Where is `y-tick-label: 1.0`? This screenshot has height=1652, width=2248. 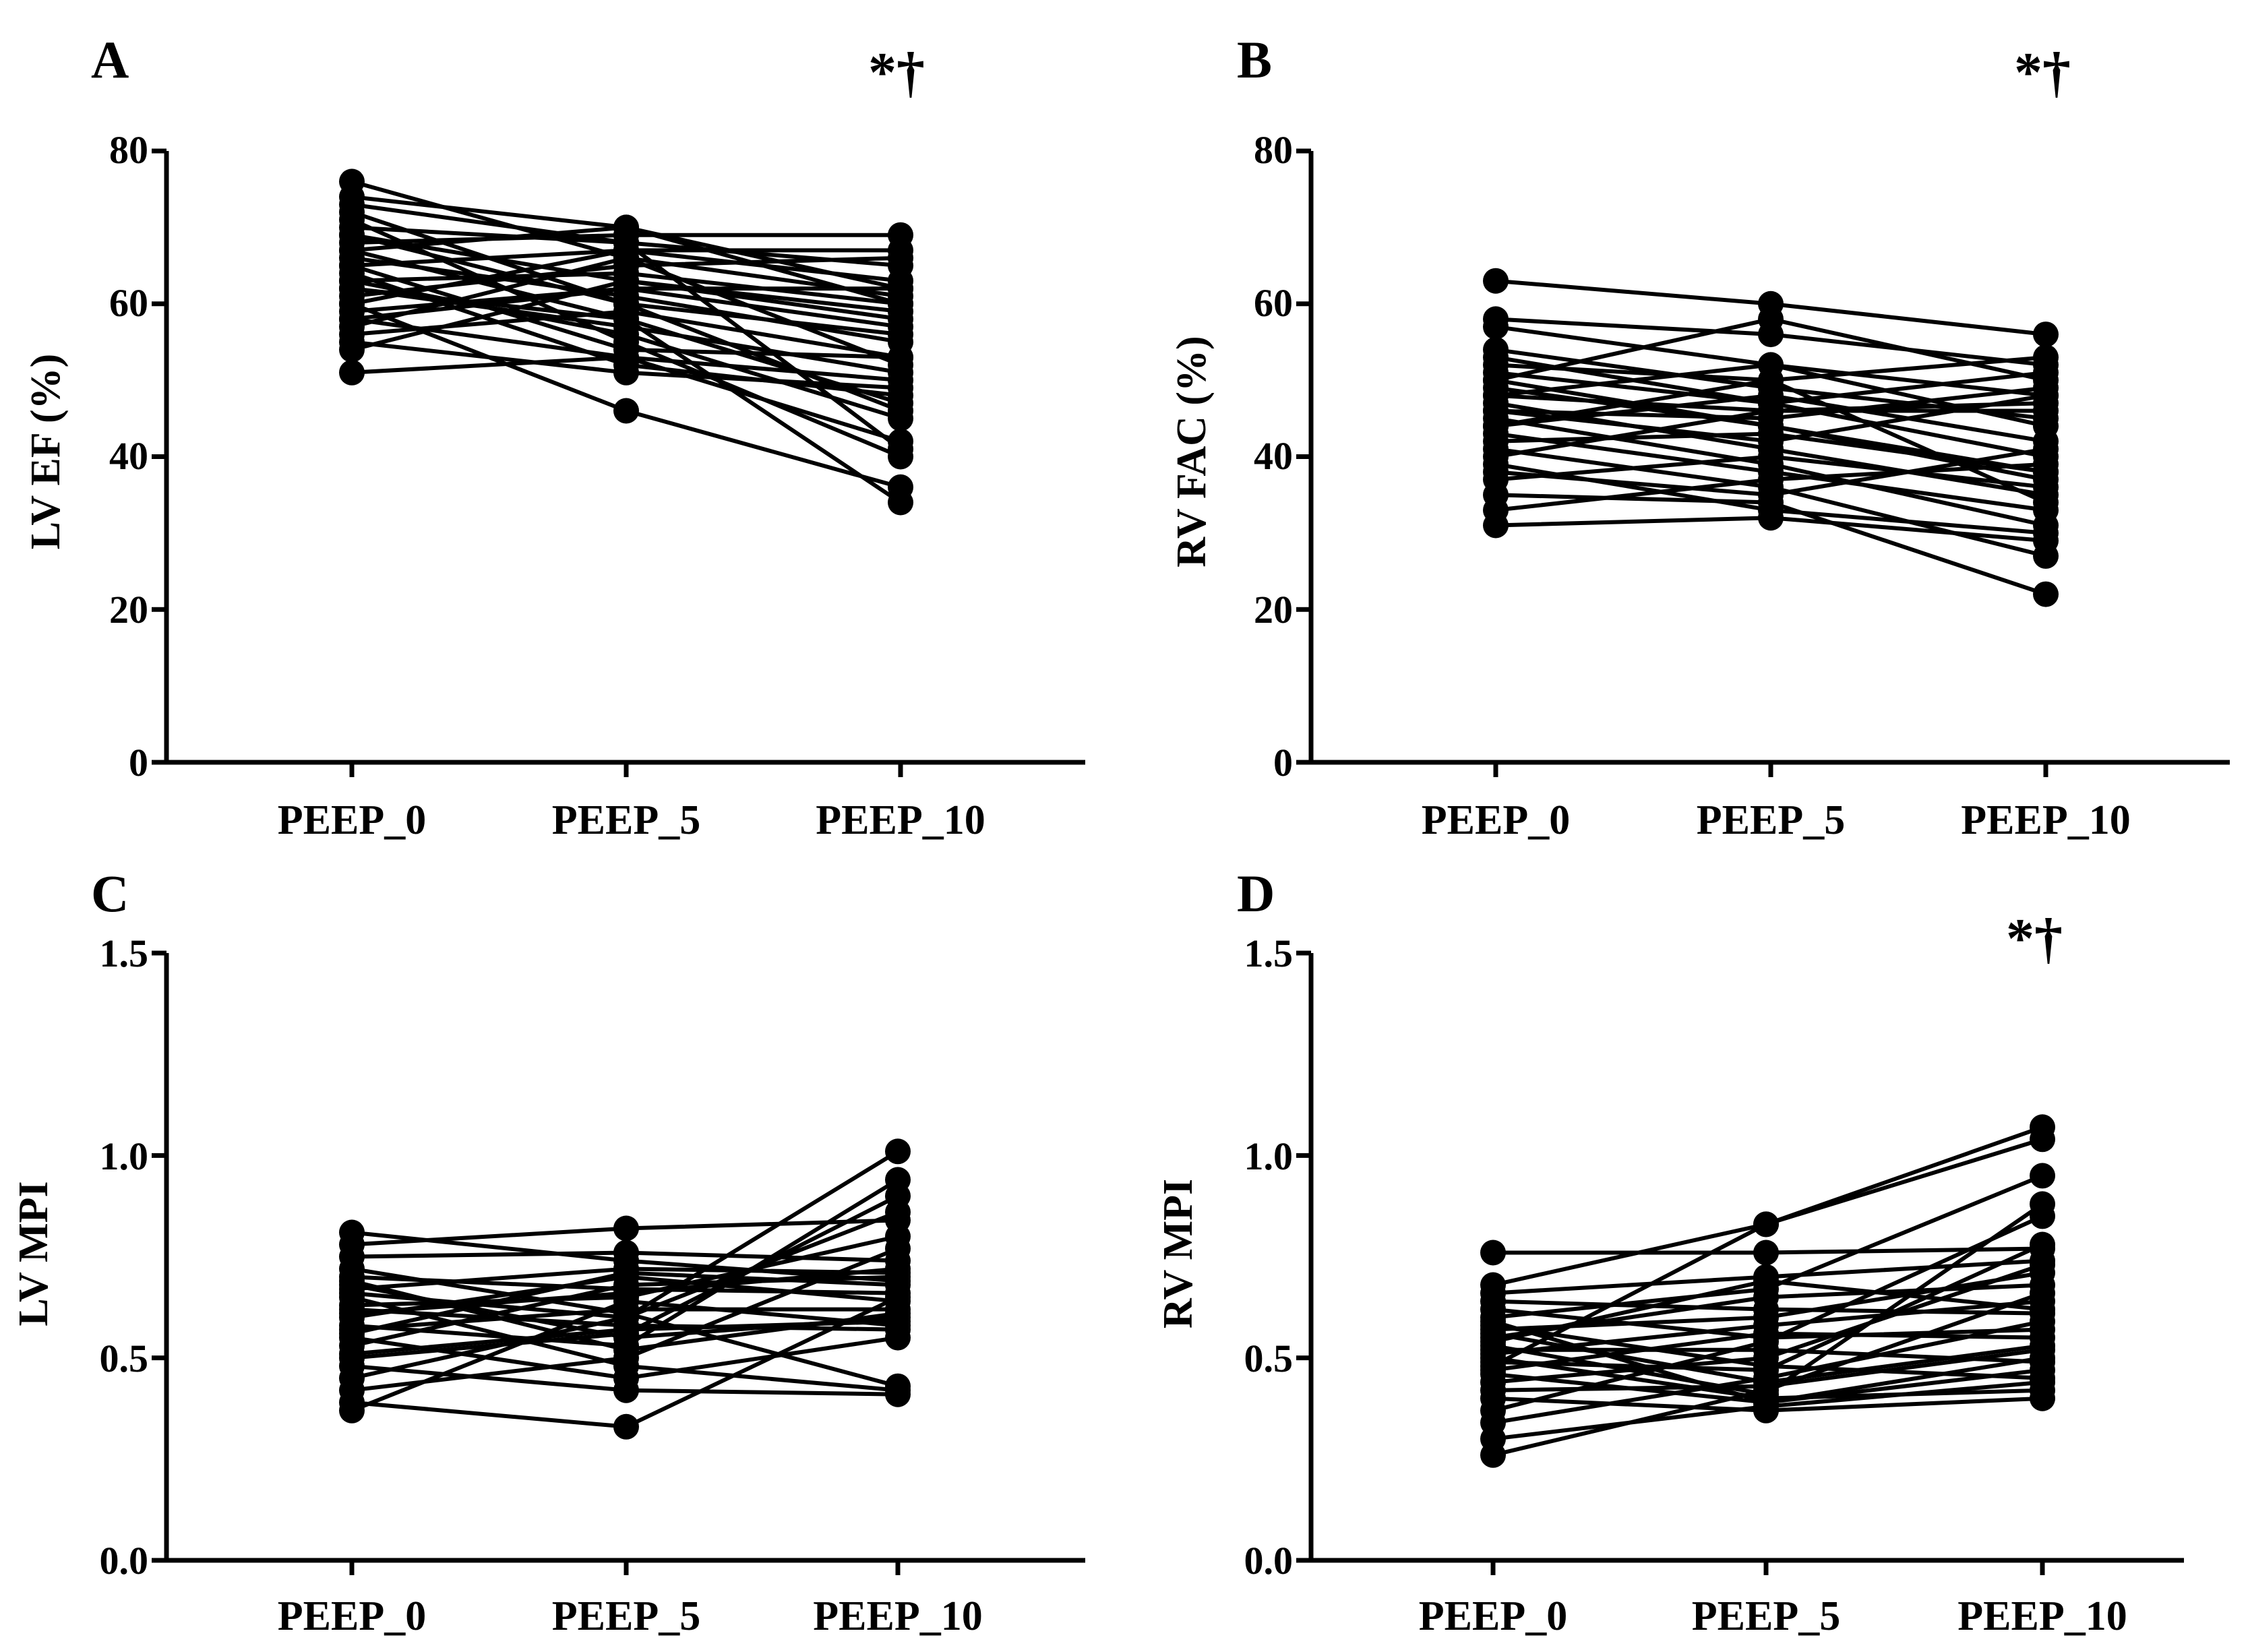
y-tick-label: 1.0 is located at coordinates (124, 1156).